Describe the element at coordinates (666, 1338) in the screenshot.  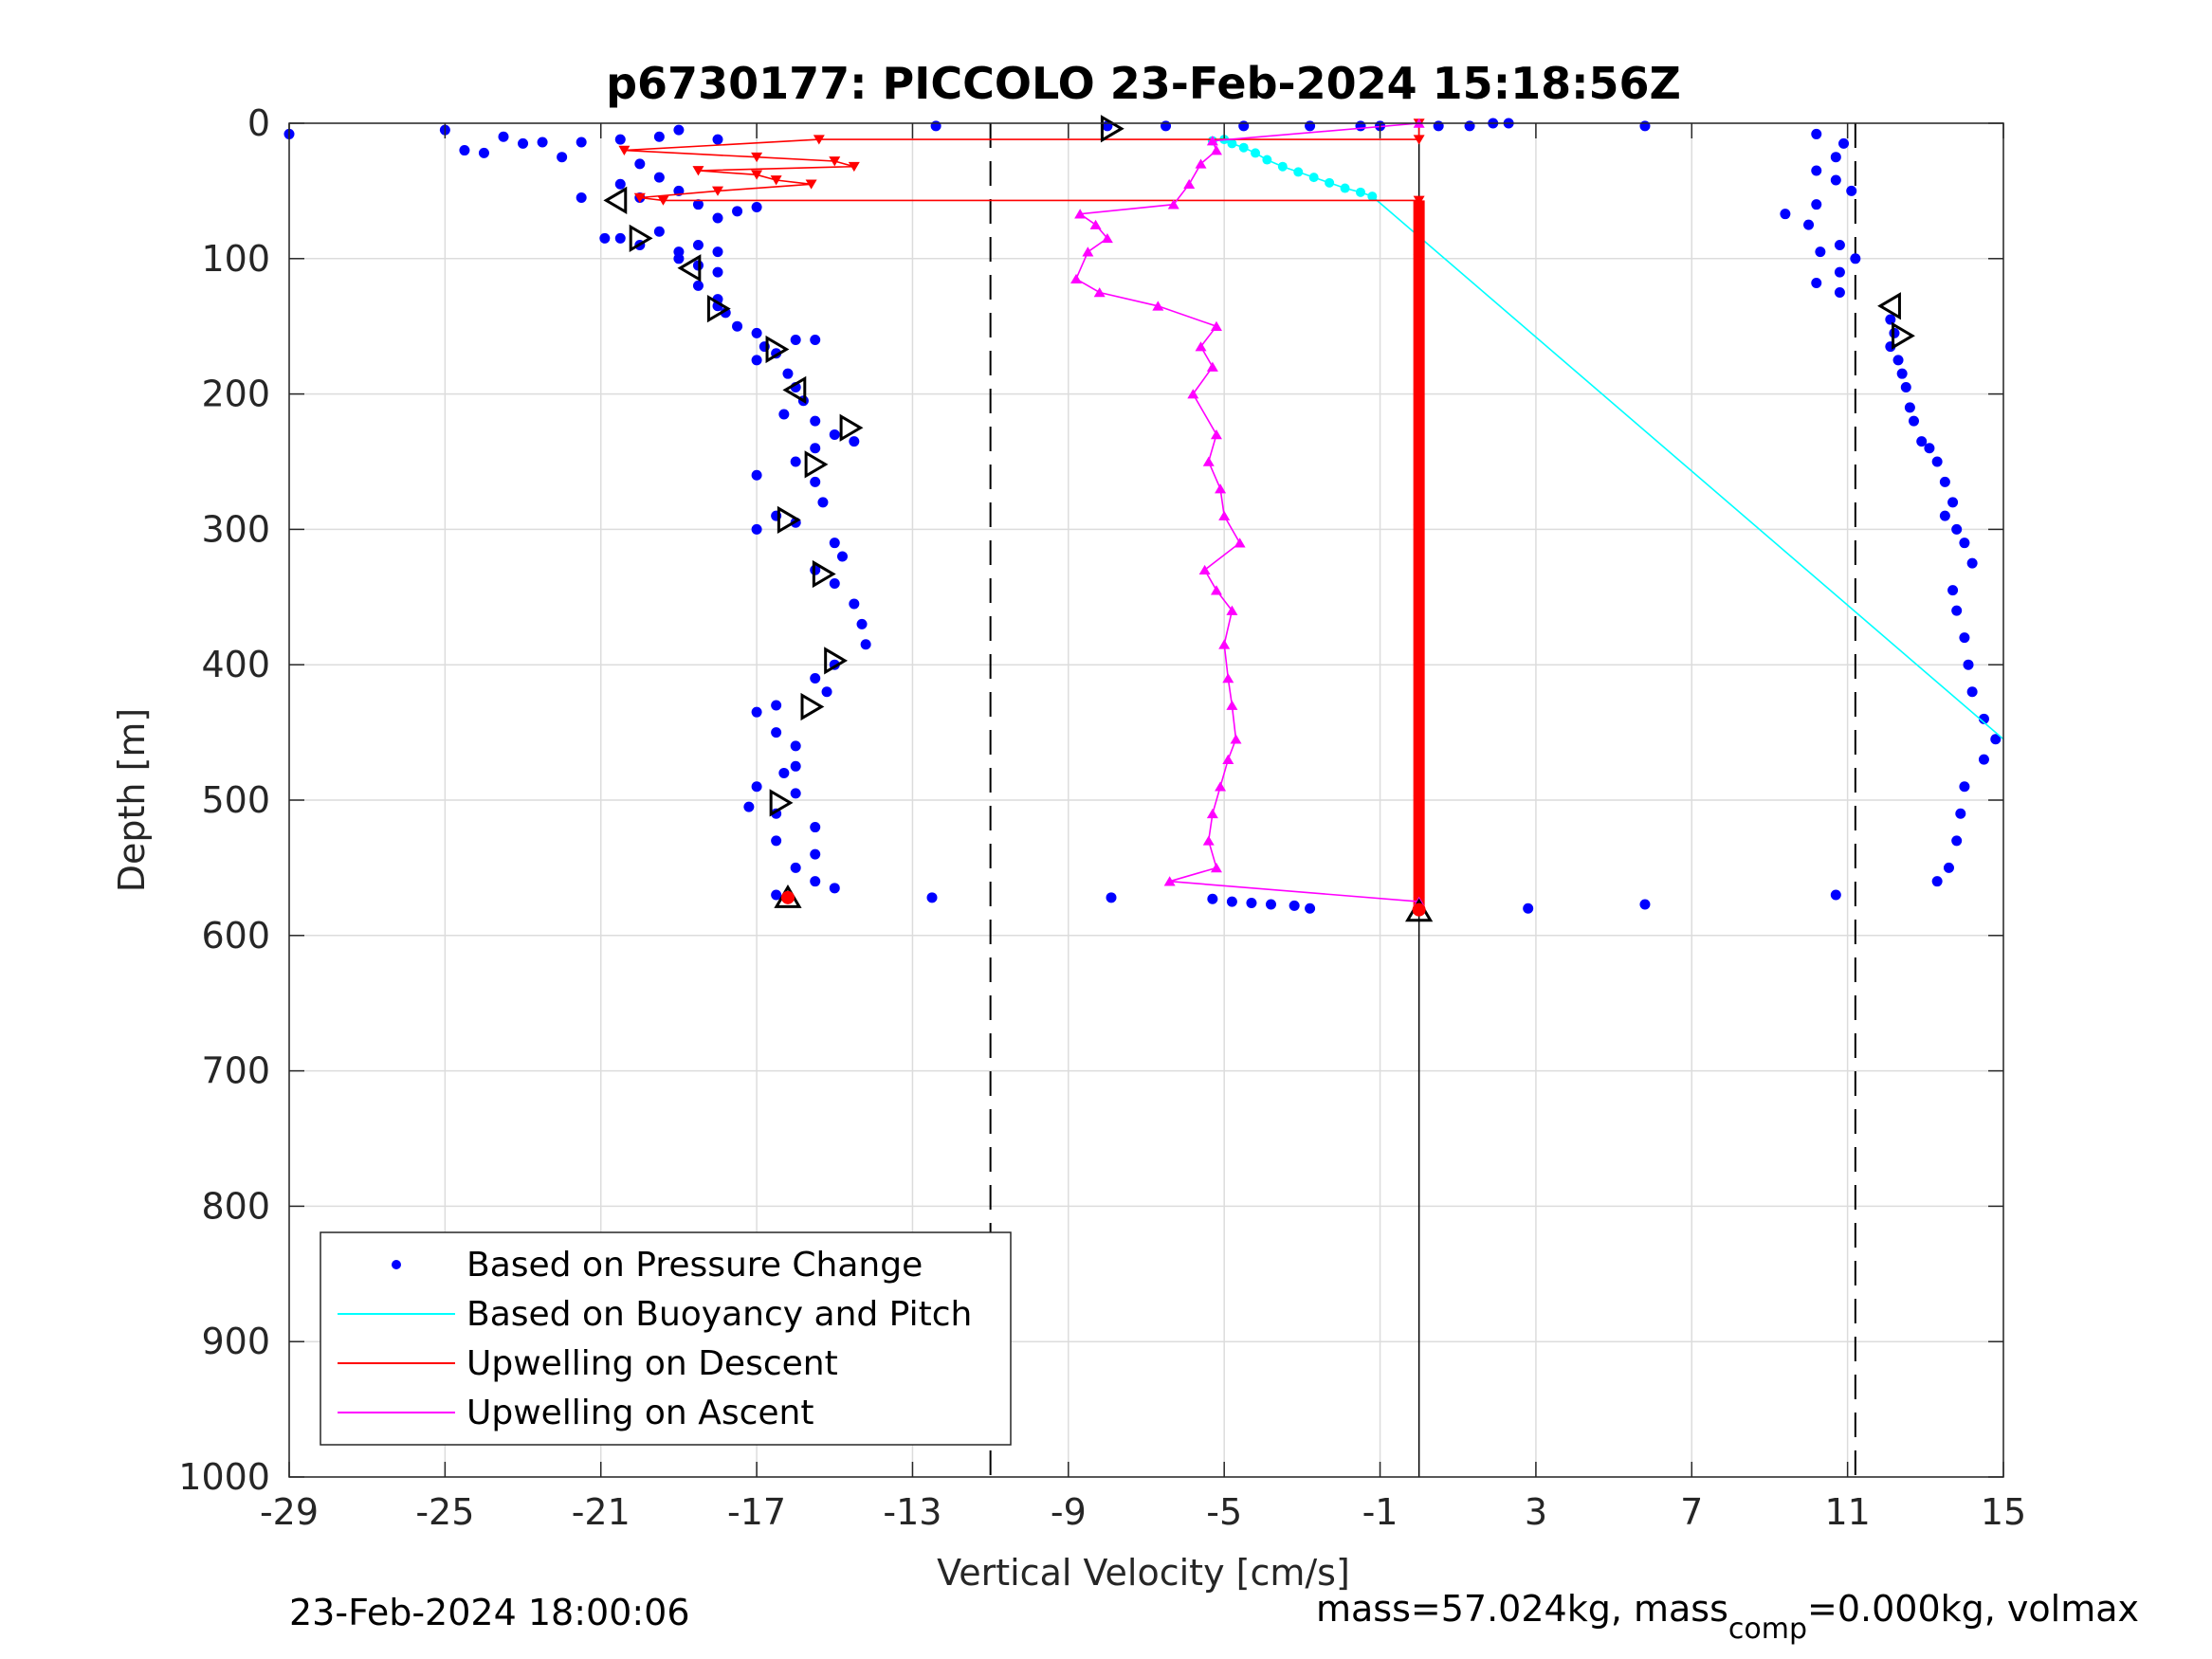
I see `legend-box` at that location.